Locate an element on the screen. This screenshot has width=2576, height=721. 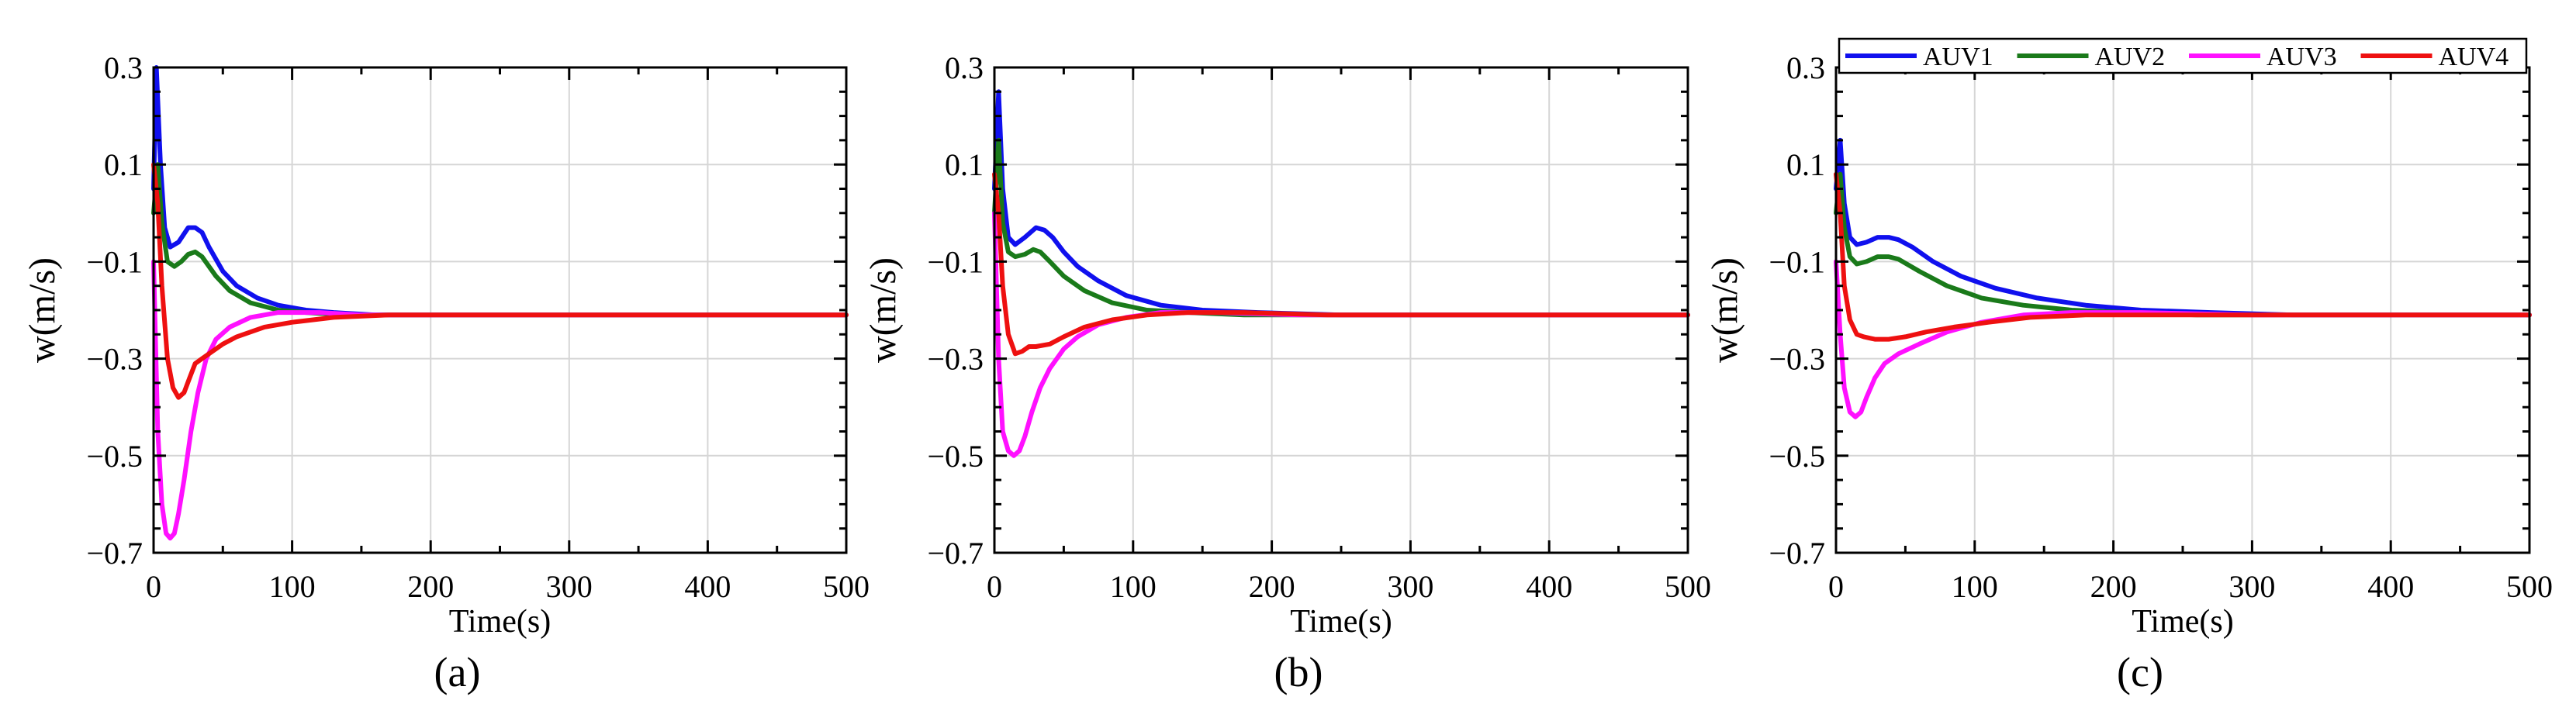
legend-label-auv2: AUV2 is located at coordinates (2130, 57).